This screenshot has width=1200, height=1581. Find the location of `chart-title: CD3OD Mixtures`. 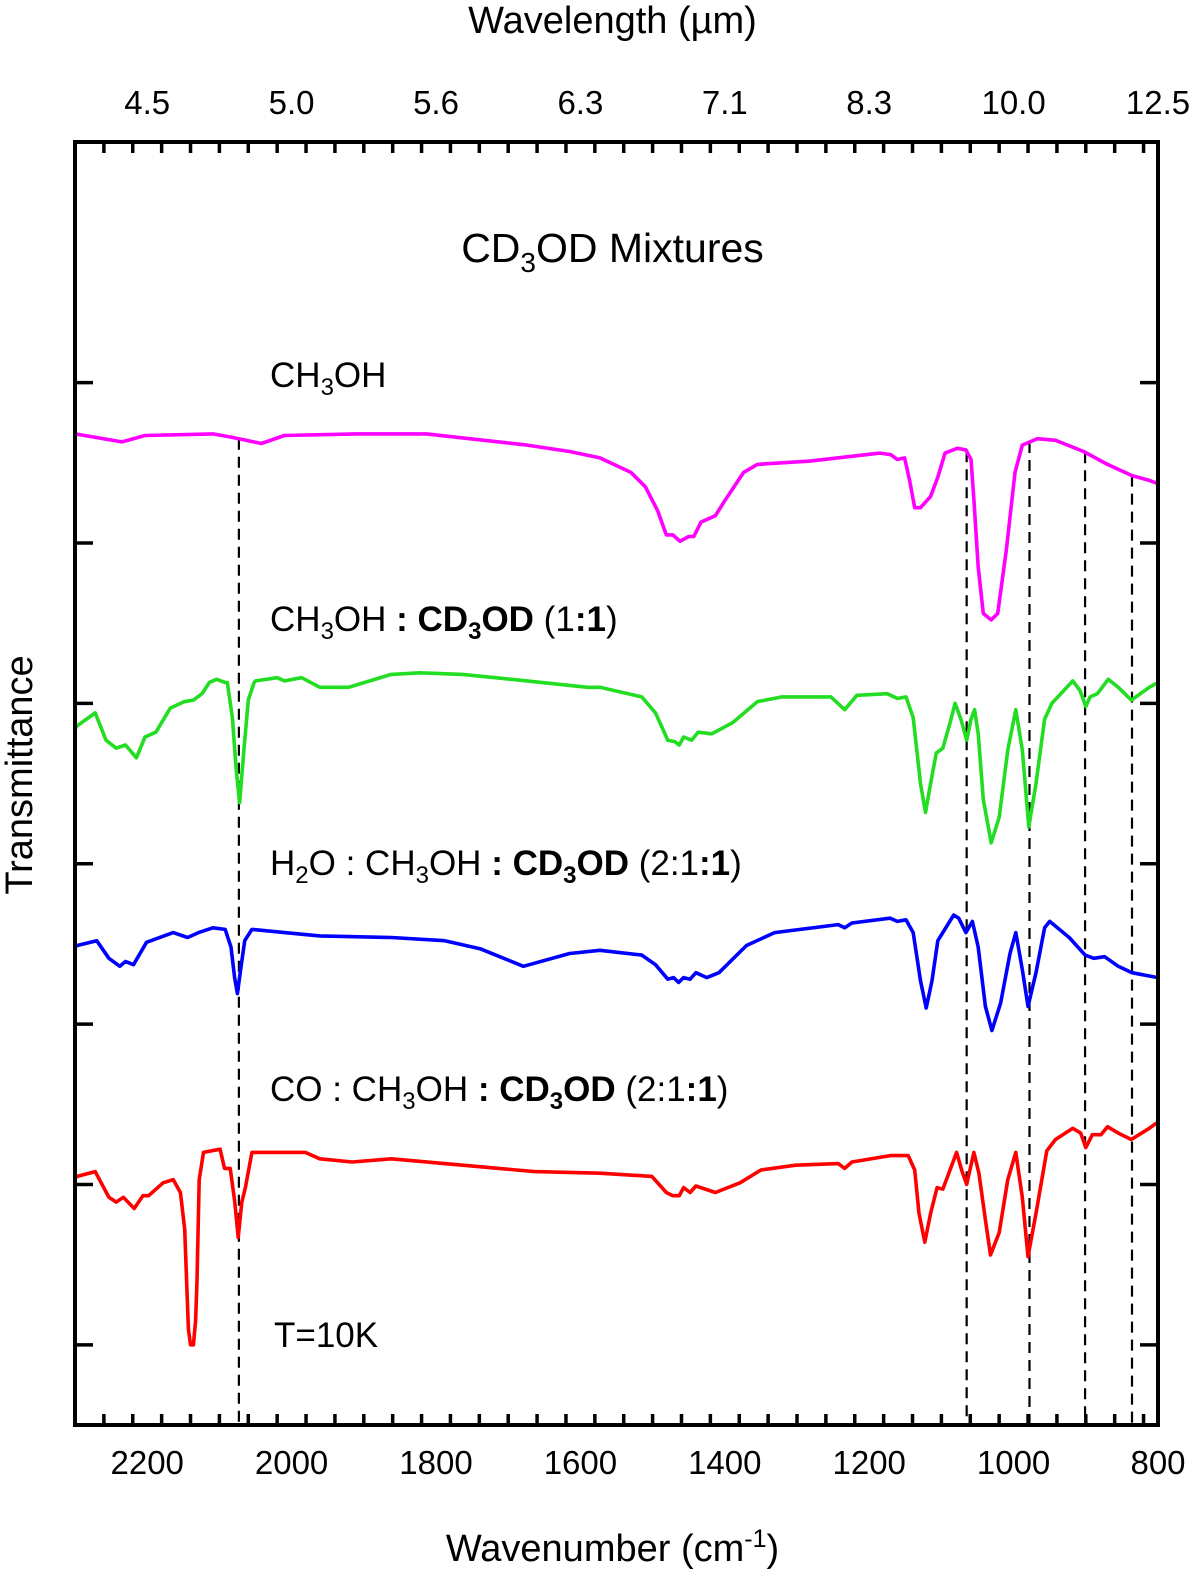

chart-title: CD3OD Mixtures is located at coordinates (600, 251).